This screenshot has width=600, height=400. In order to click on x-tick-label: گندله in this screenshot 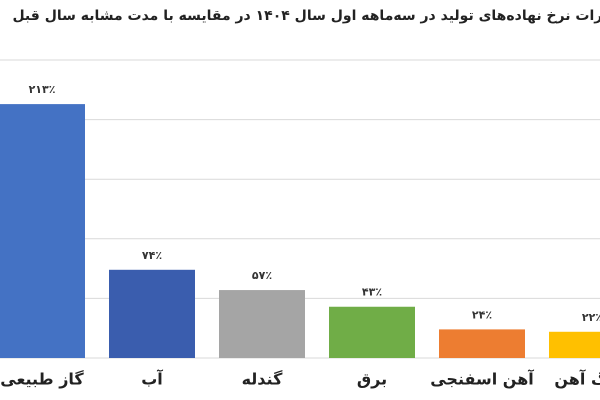, I will do `click(262, 379)`.